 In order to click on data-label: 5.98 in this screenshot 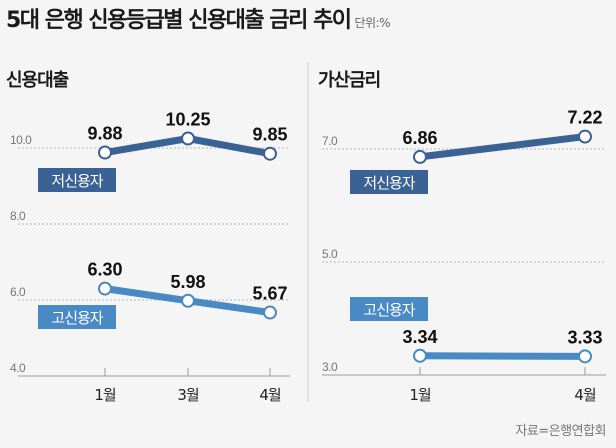, I will do `click(187, 282)`.